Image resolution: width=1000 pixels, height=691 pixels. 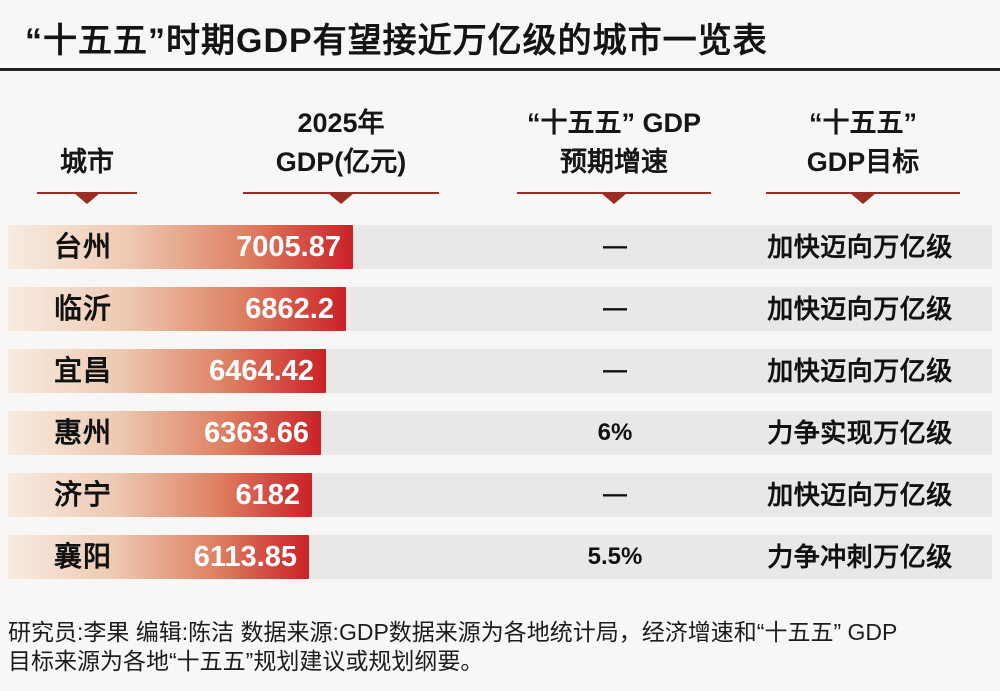 What do you see at coordinates (289, 309) in the screenshot?
I see `row-gdp: 6862.2` at bounding box center [289, 309].